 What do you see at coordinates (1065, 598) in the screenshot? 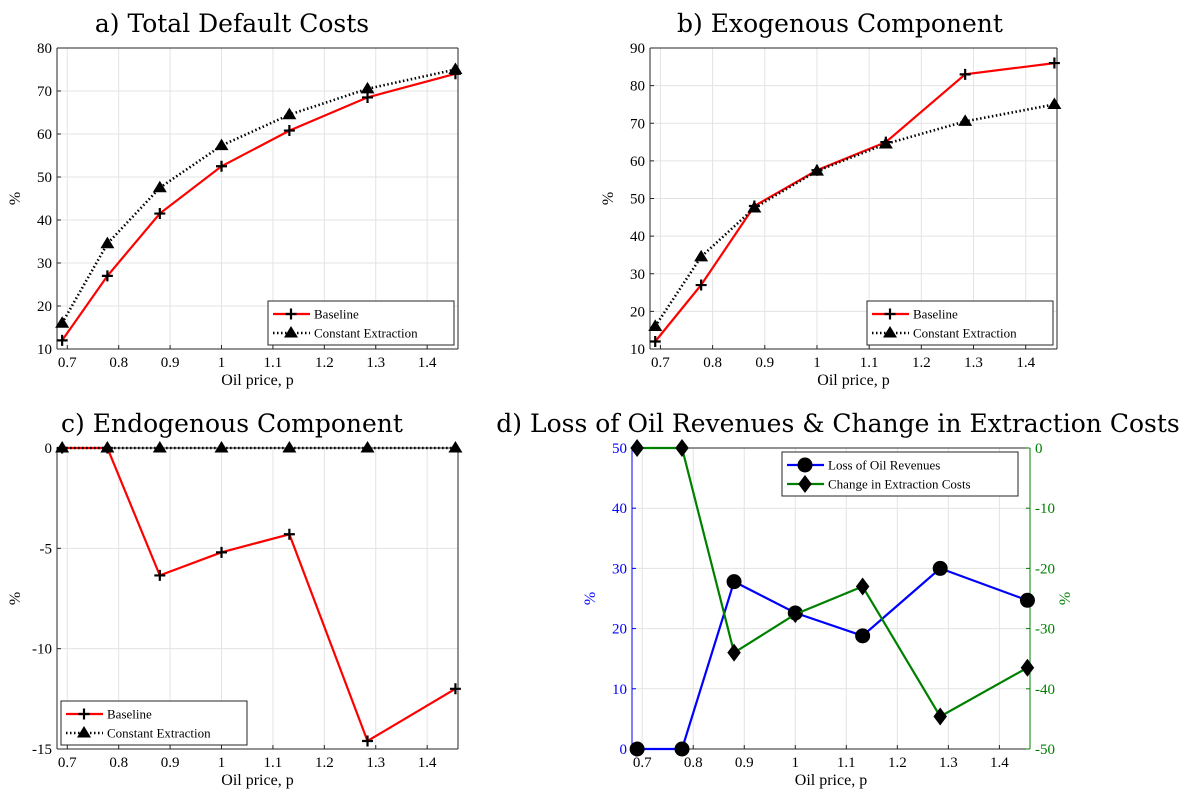
I see `y-right-axis-label: %` at bounding box center [1065, 598].